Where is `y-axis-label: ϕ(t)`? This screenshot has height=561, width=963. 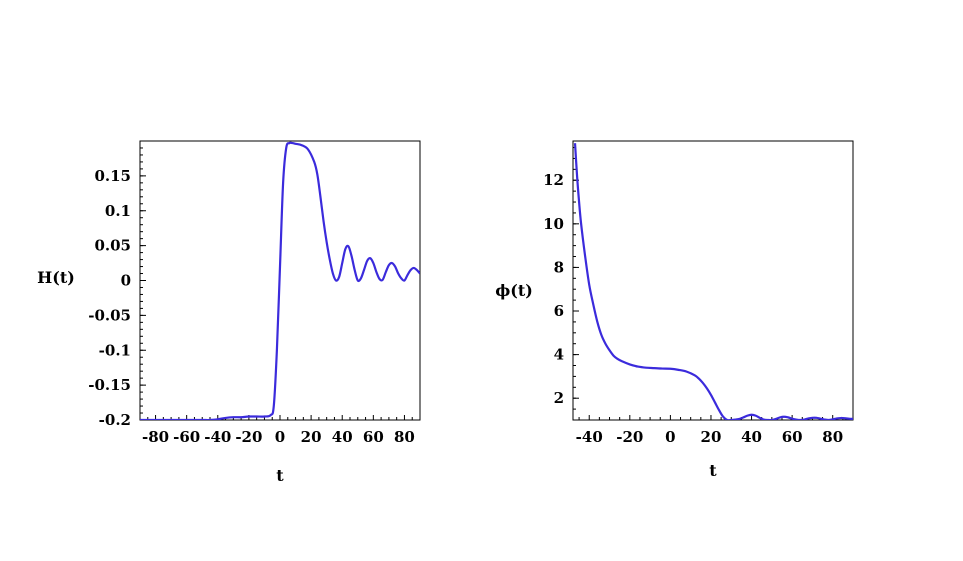
y-axis-label: ϕ(t) is located at coordinates (514, 290).